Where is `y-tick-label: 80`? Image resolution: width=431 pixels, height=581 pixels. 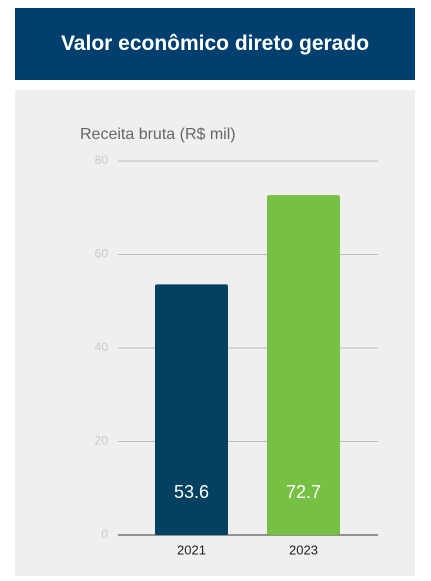
y-tick-label: 80 is located at coordinates (102, 160).